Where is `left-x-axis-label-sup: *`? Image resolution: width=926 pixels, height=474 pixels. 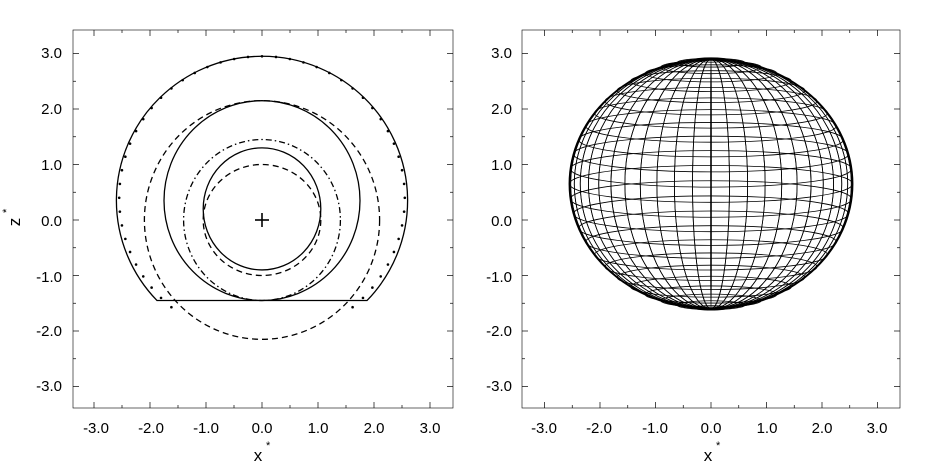 left-x-axis-label-sup: * is located at coordinates (268, 446).